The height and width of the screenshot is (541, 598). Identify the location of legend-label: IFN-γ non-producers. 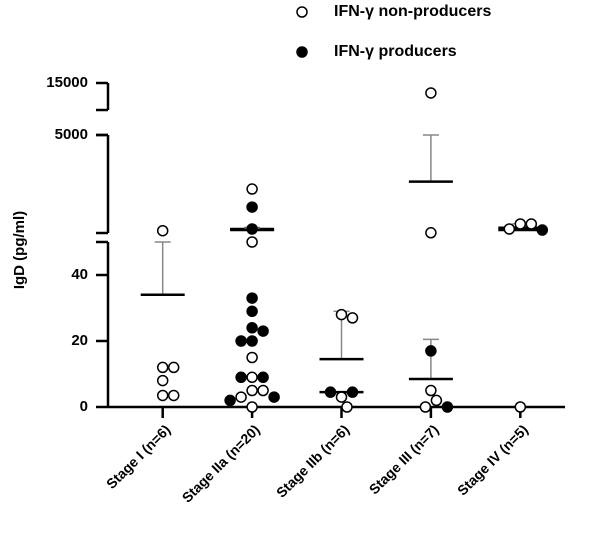
(412, 11).